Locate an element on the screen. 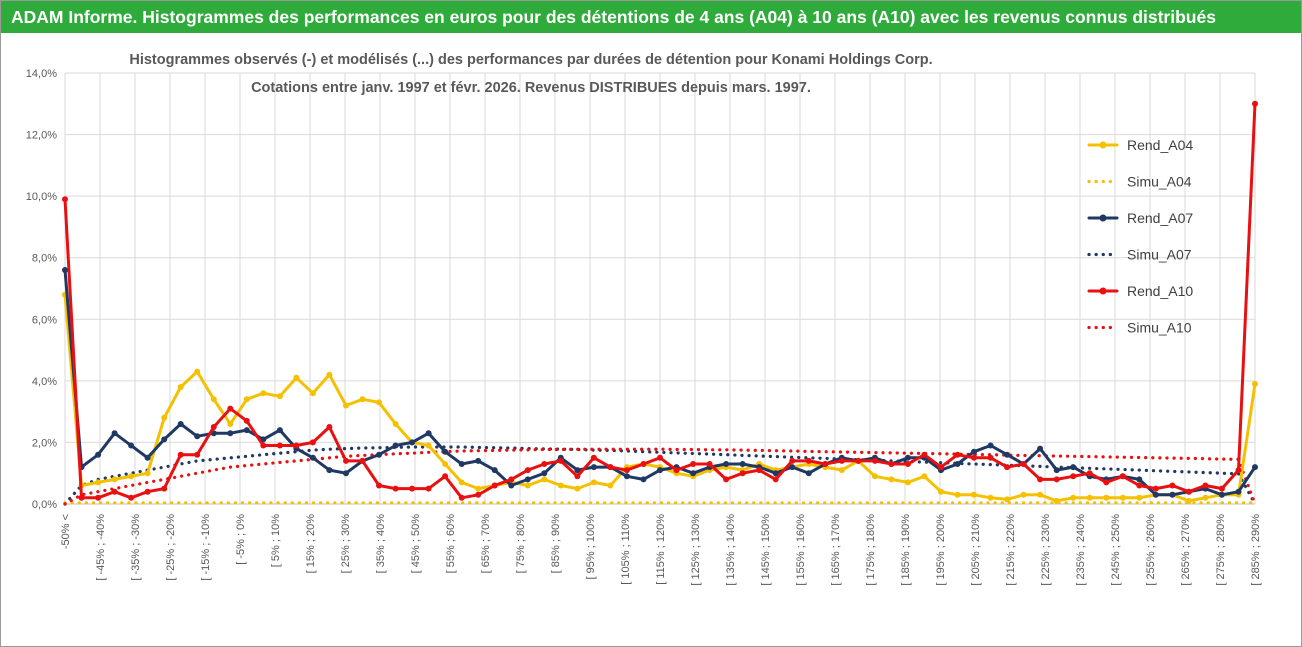 This screenshot has width=1302, height=647. x-tick-label: [ 185% ; 190% is located at coordinates (906, 550).